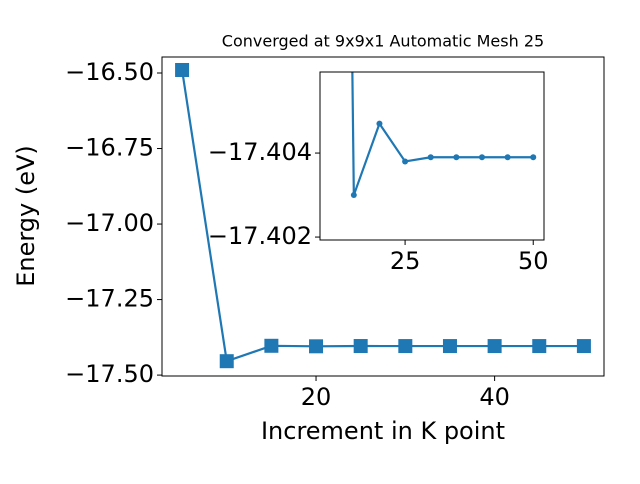  What do you see at coordinates (405, 261) in the screenshot?
I see `x-tick-label: 25` at bounding box center [405, 261].